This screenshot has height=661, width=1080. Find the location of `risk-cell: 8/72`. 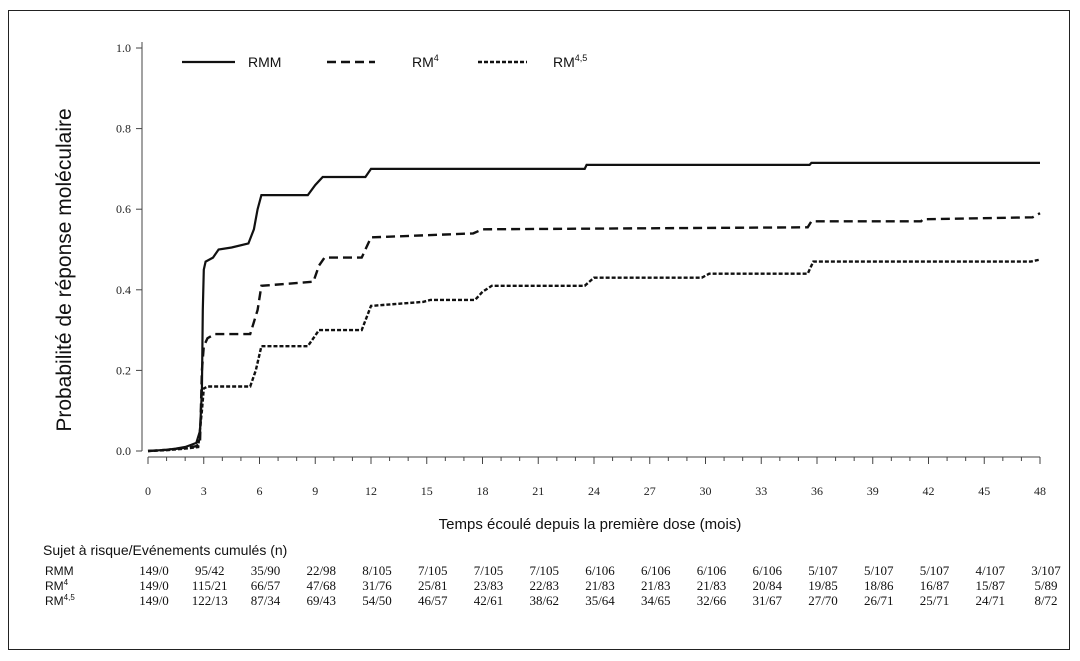

risk-cell: 8/72 is located at coordinates (1045, 600).